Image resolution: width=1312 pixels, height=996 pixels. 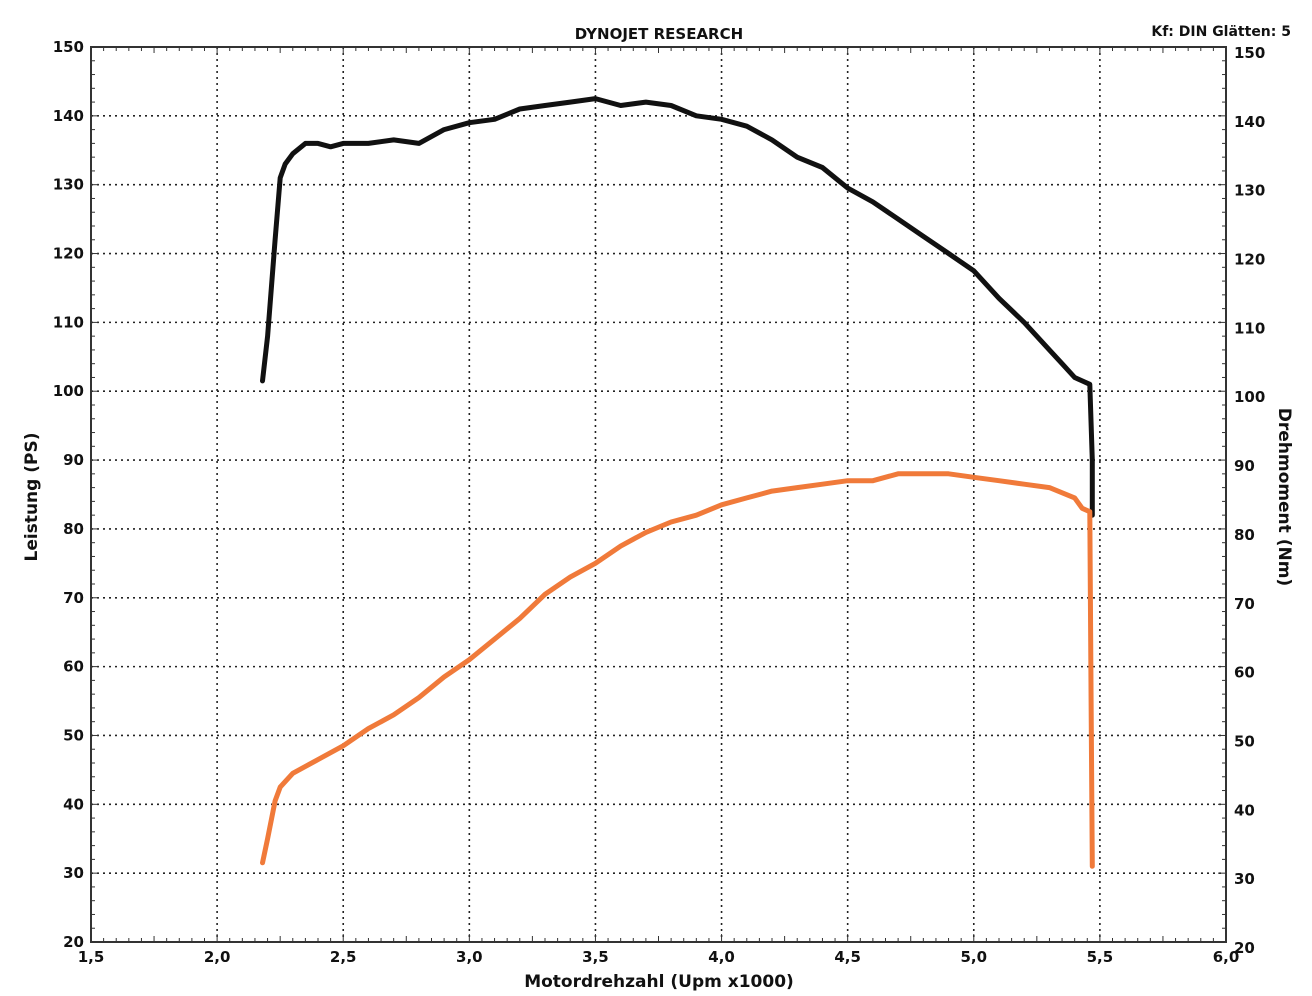 What do you see at coordinates (68, 116) in the screenshot?
I see `y-tick-label-left: 140` at bounding box center [68, 116].